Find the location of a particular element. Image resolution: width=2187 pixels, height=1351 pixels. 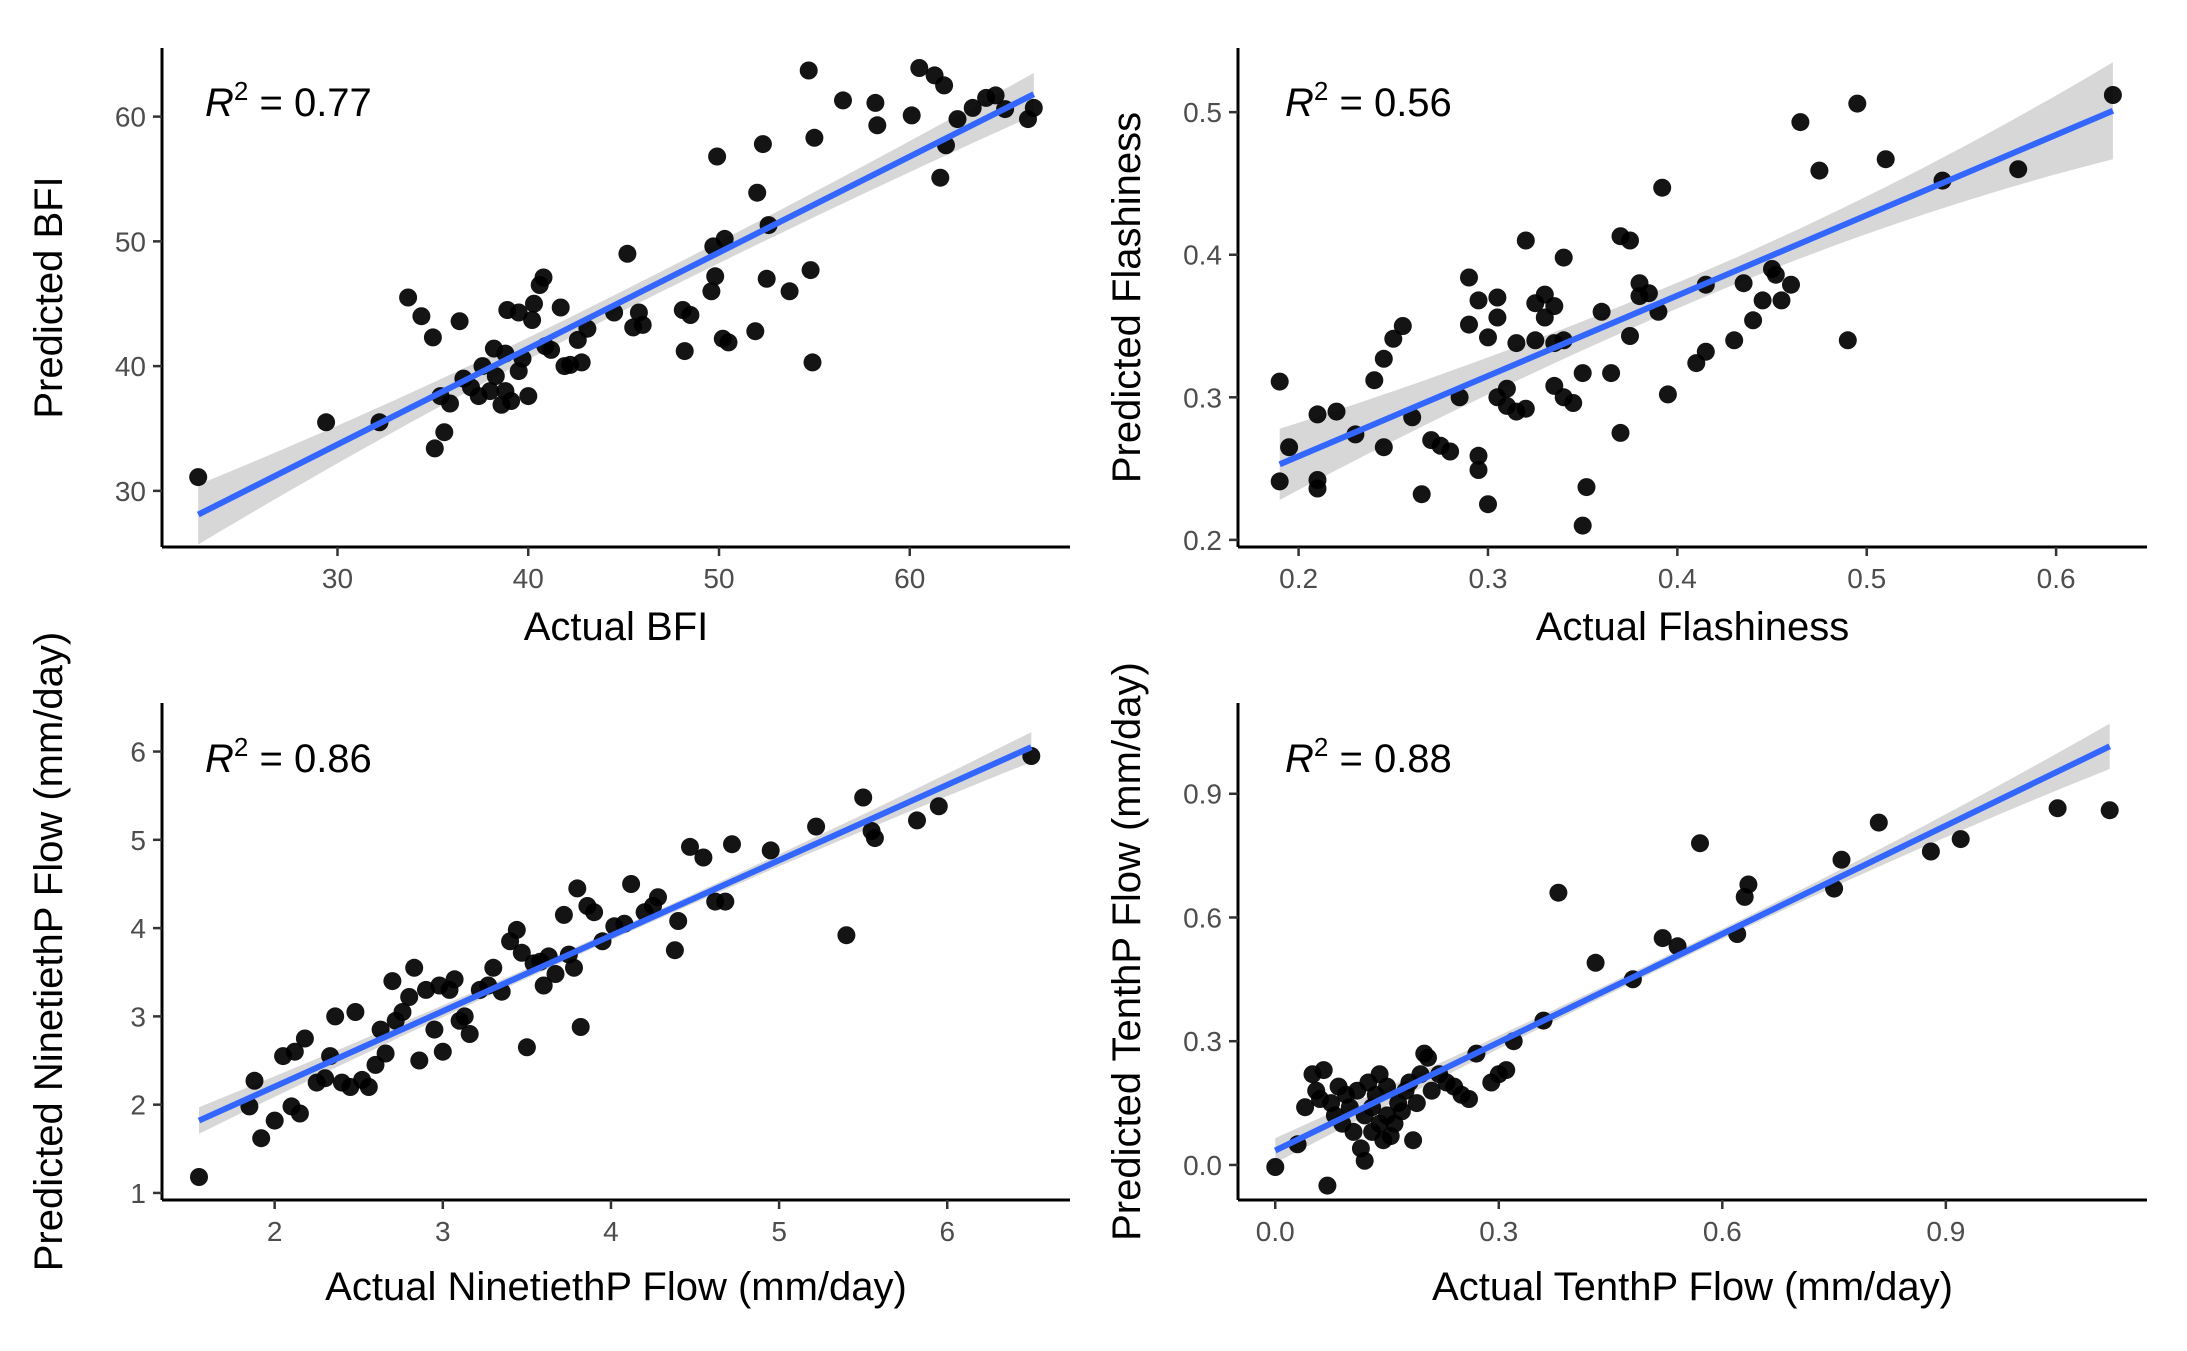

y-tick-label: 0.6 is located at coordinates (1202, 917).